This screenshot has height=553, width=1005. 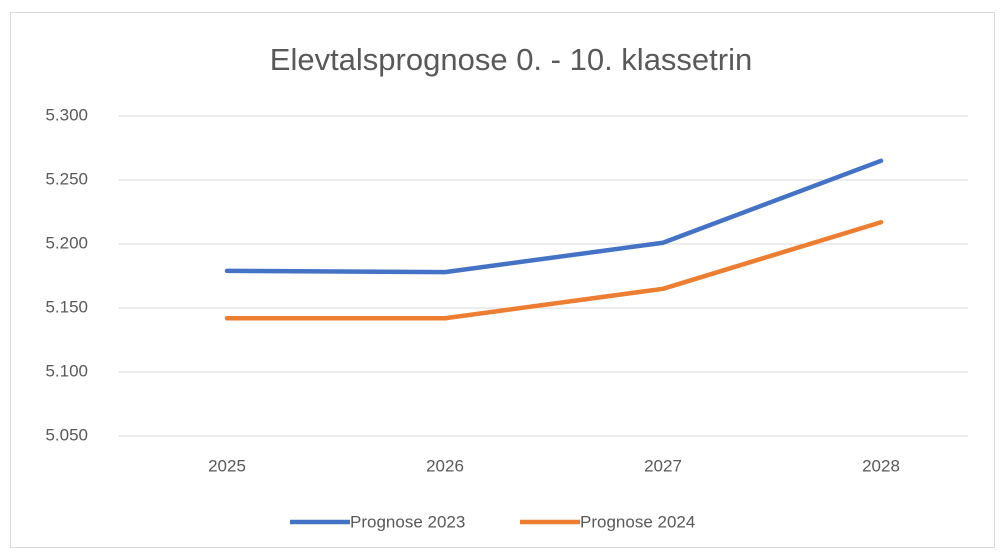 I want to click on y-tick-label: 5.200, so click(x=66, y=242).